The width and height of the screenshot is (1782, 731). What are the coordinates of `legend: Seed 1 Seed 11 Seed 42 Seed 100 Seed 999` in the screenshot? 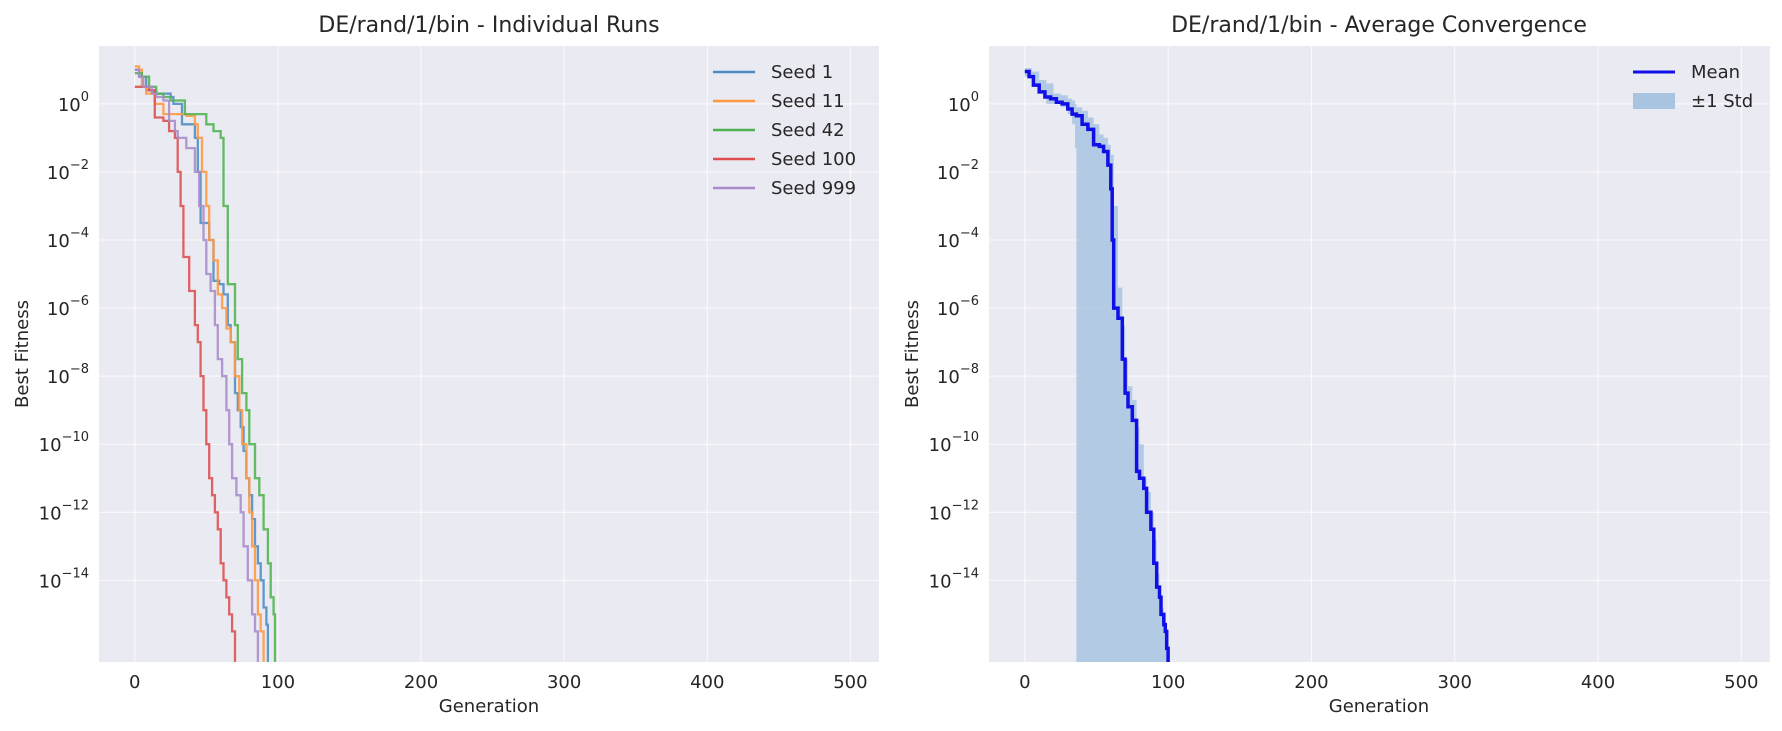 It's located at (784, 130).